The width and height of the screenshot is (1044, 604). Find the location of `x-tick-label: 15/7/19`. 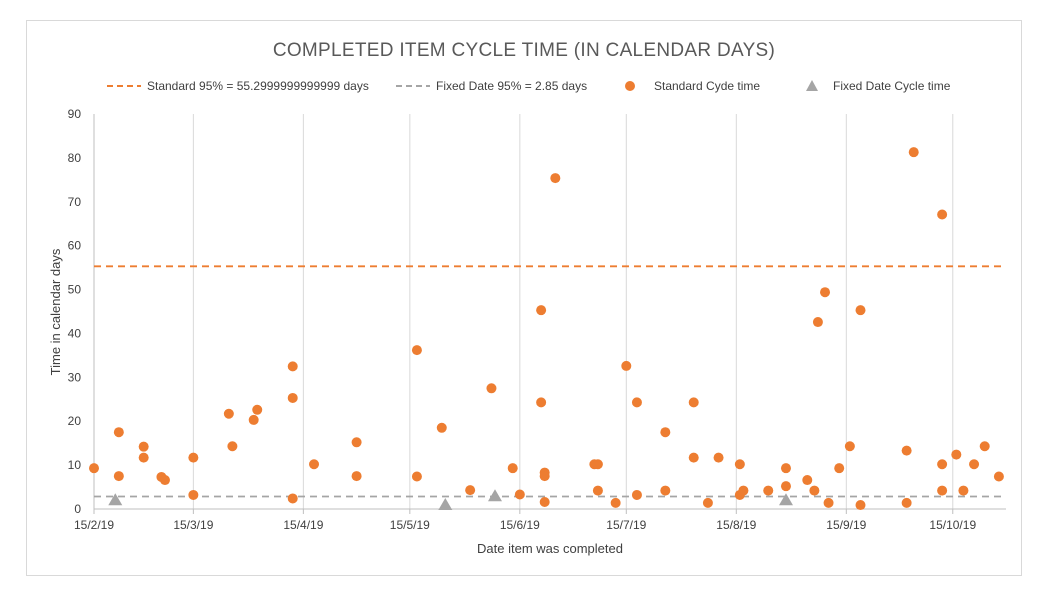

x-tick-label: 15/7/19 is located at coordinates (626, 525).